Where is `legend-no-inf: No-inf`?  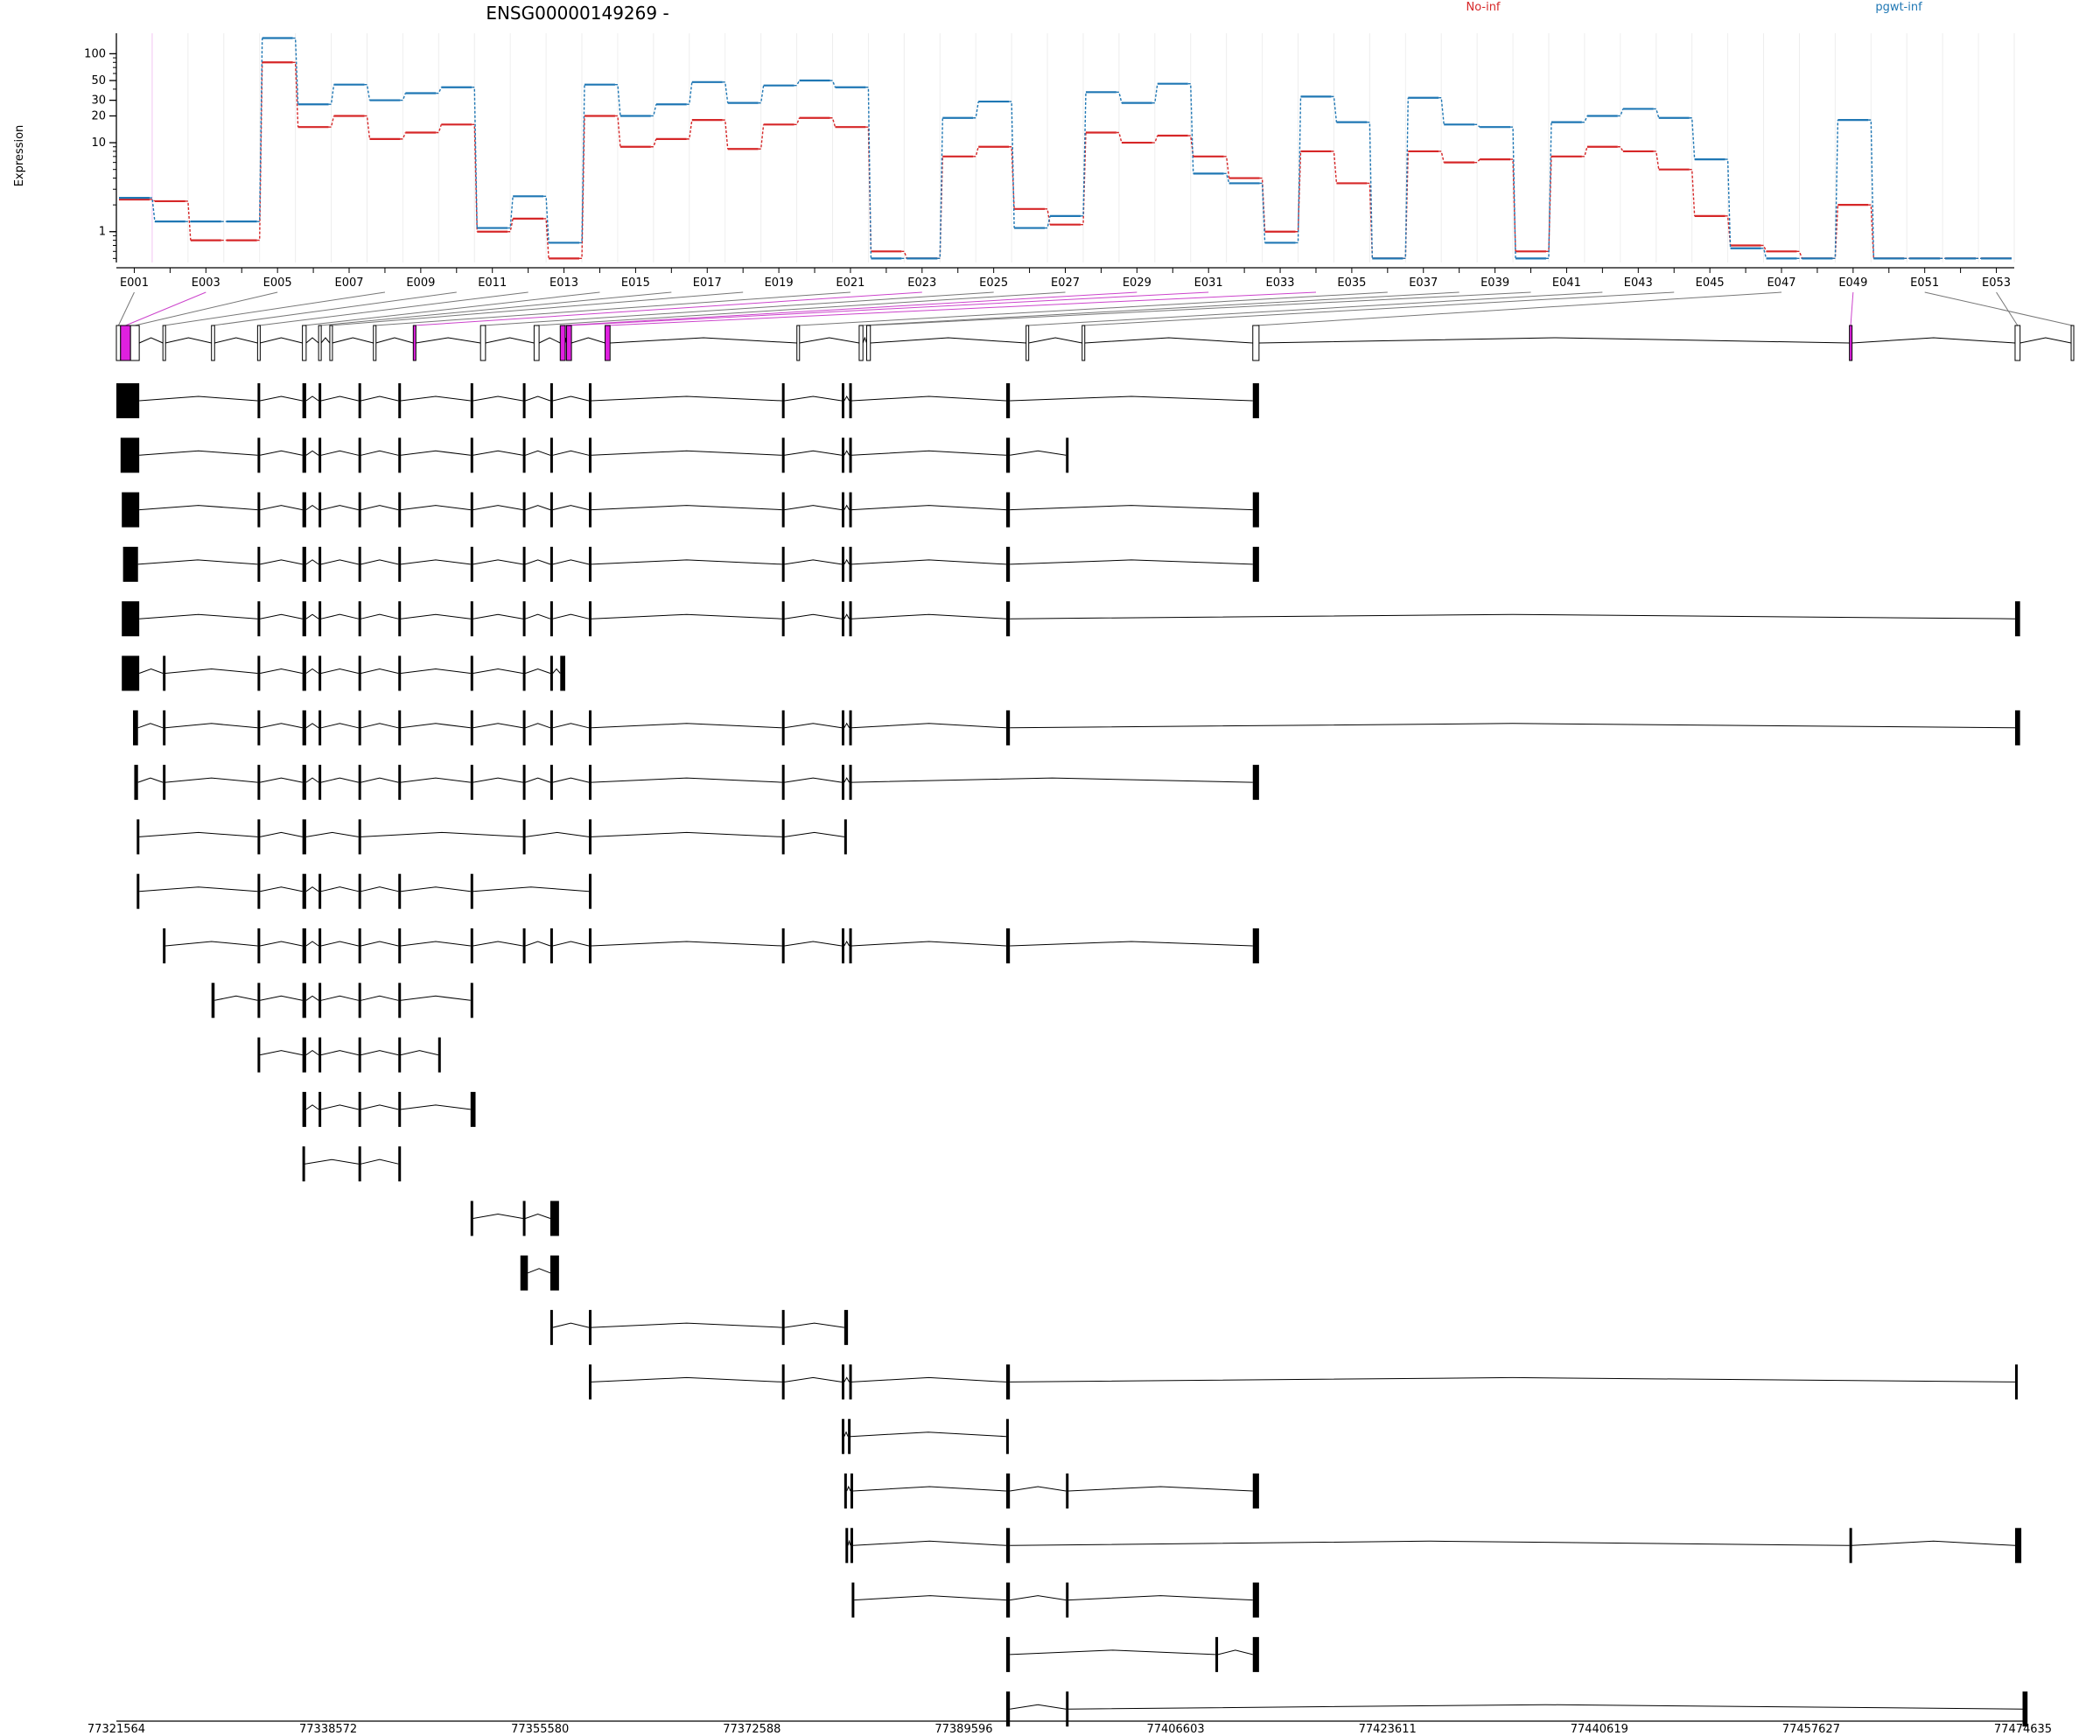 legend-no-inf: No-inf is located at coordinates (1483, 7).